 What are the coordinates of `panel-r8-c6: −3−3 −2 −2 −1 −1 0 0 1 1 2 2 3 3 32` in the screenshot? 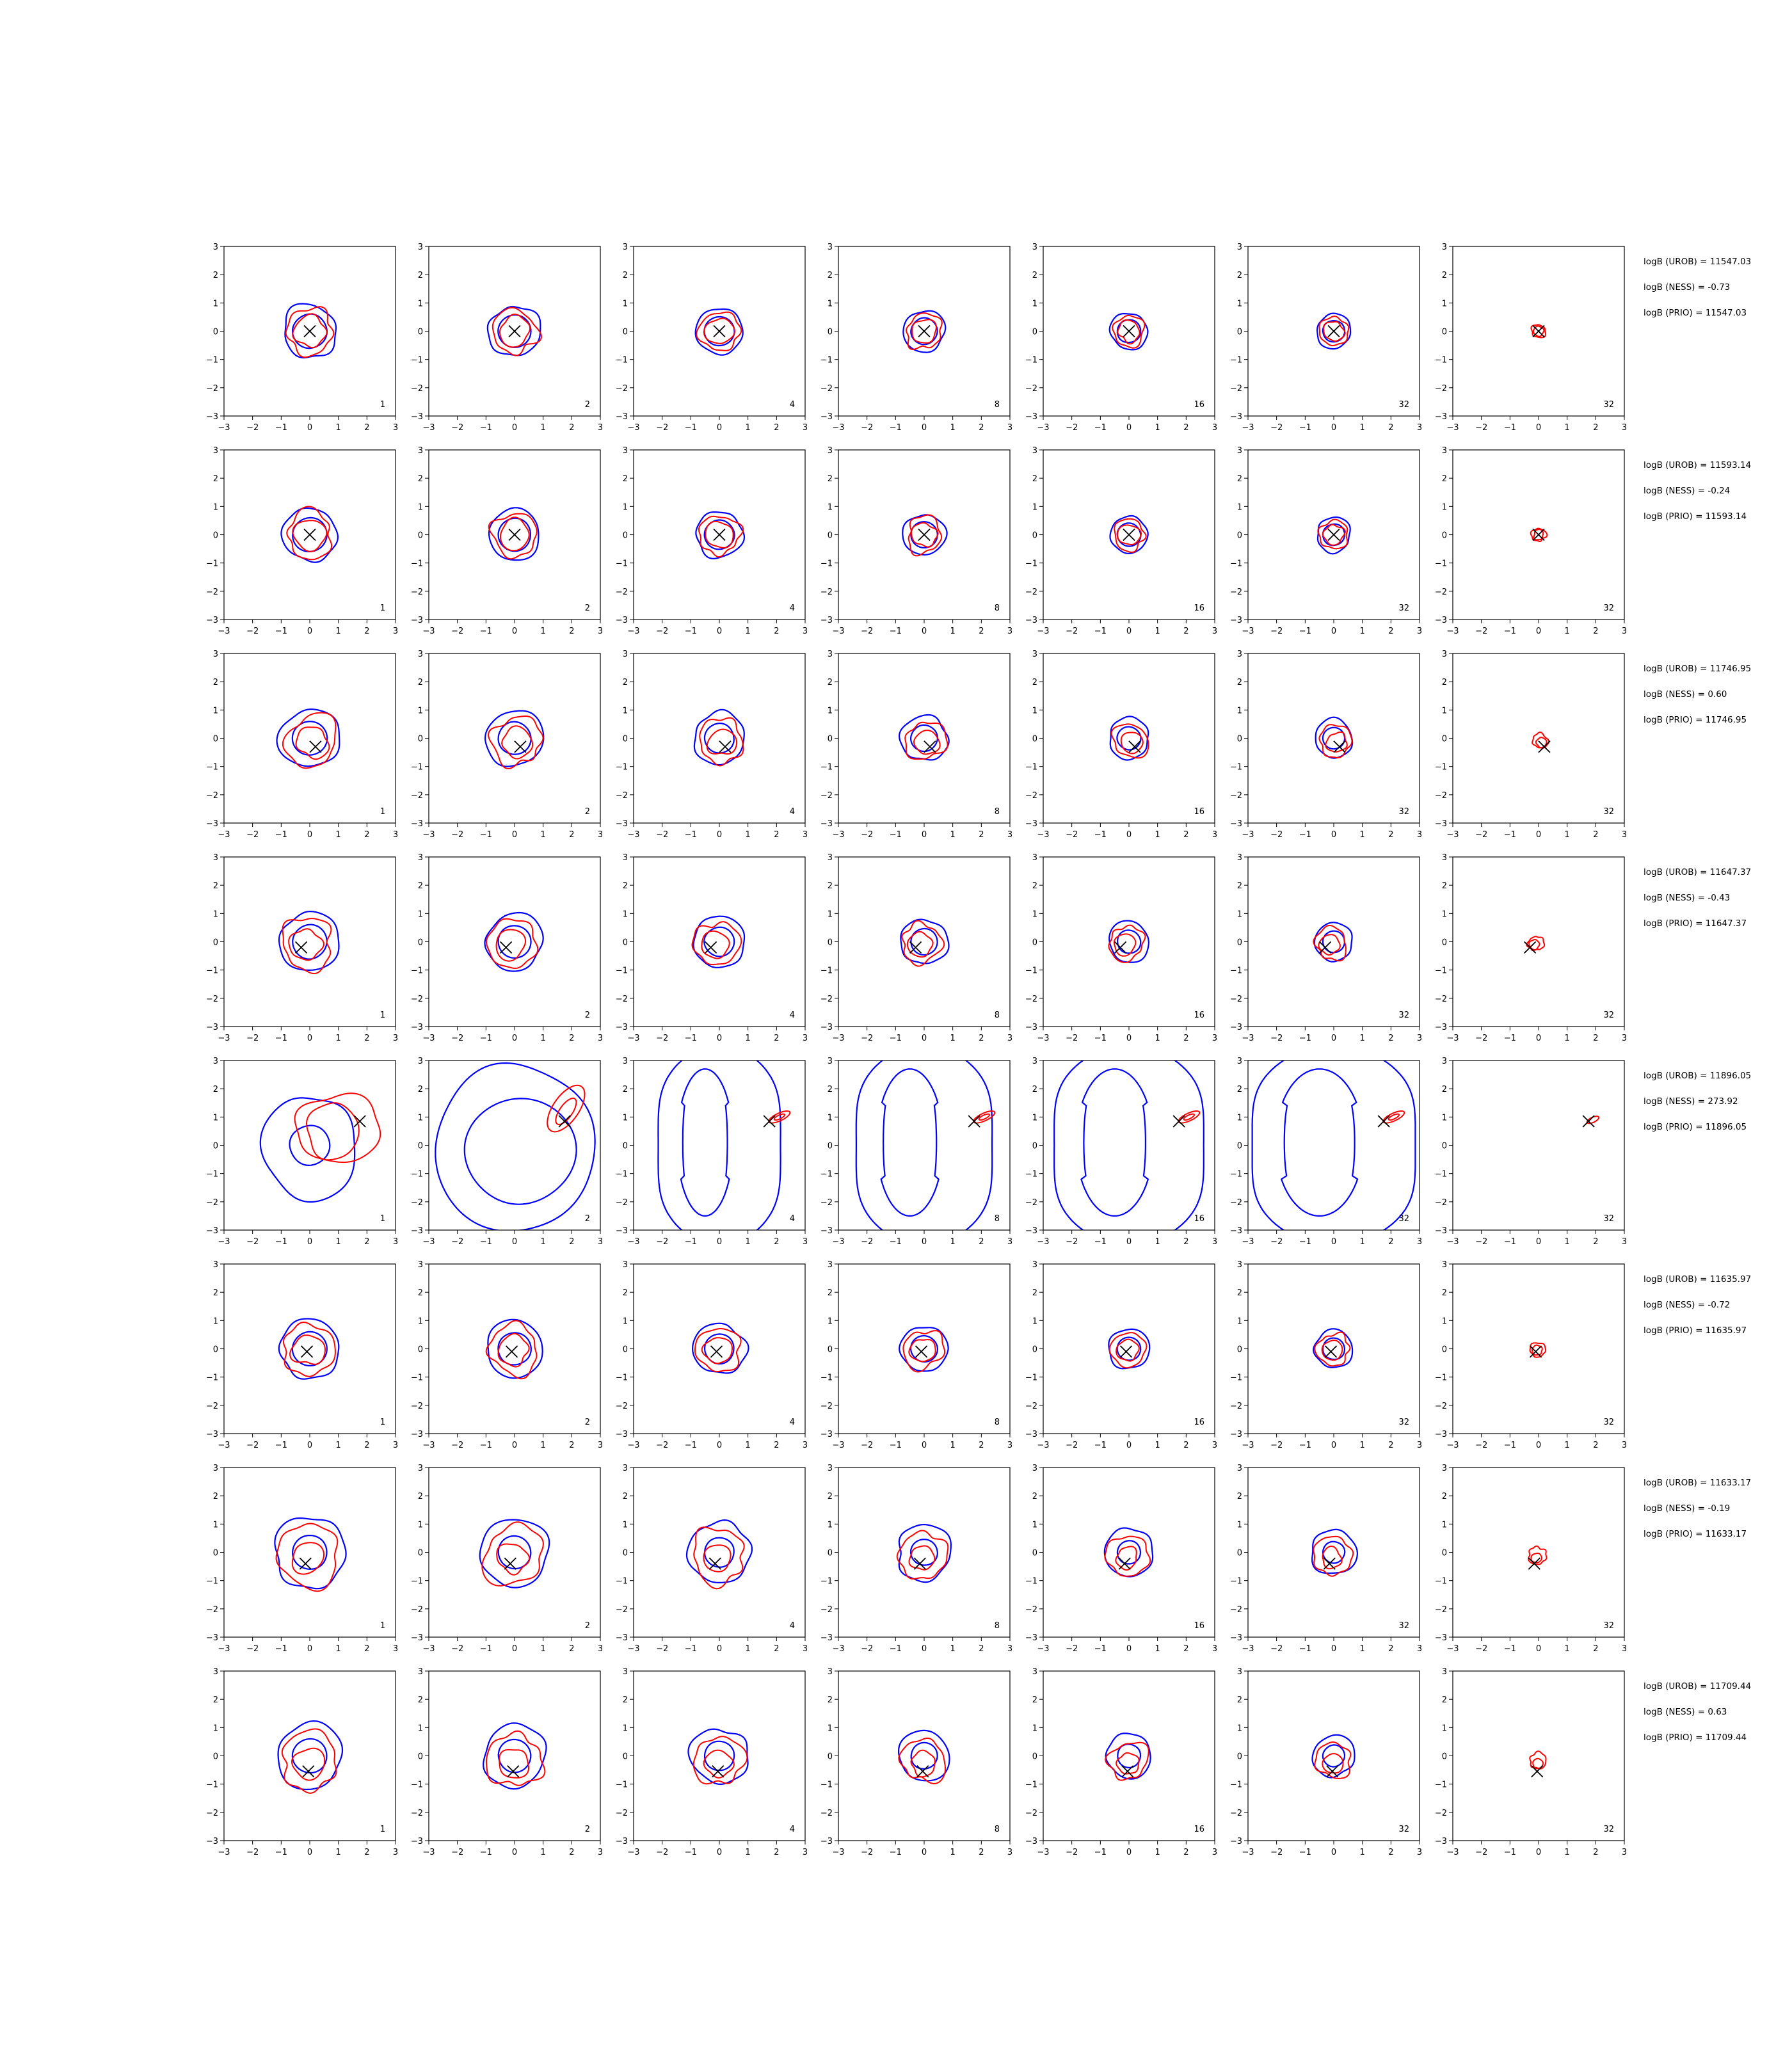 It's located at (1326, 1762).